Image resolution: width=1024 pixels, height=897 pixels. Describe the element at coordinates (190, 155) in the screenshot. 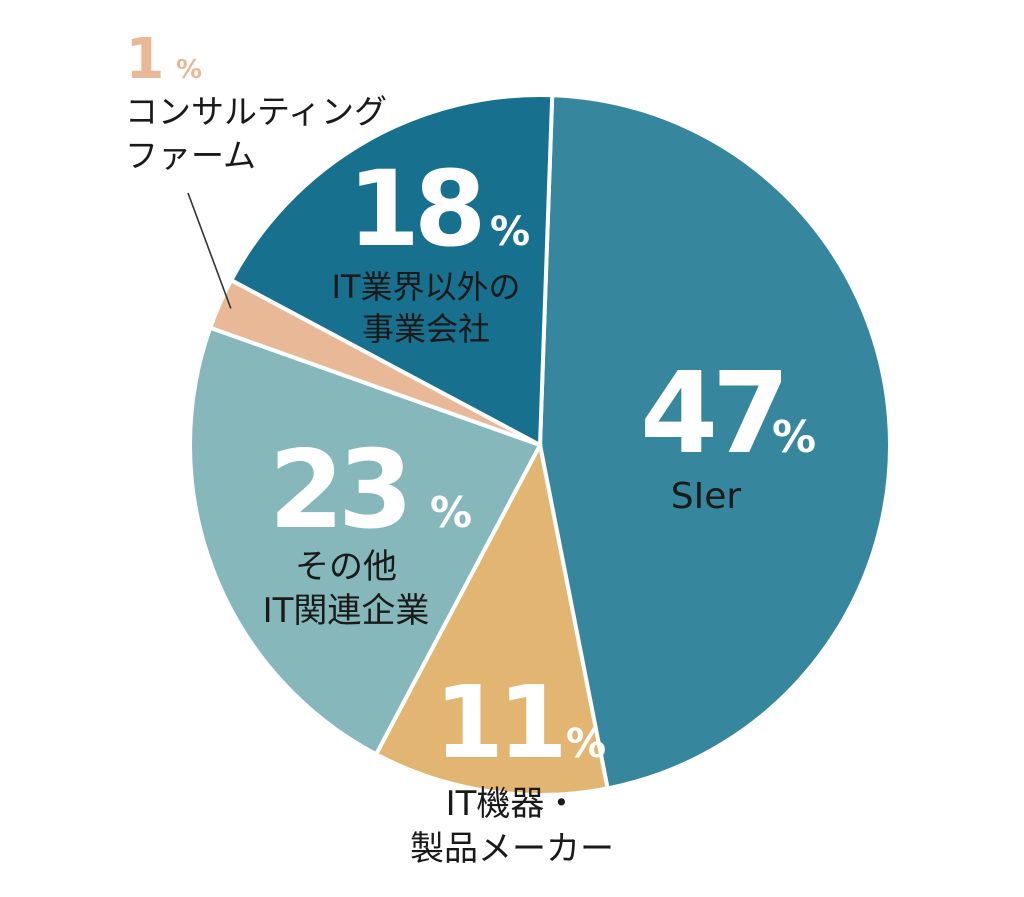

I see `category-label-4-line-2: ファーム` at that location.